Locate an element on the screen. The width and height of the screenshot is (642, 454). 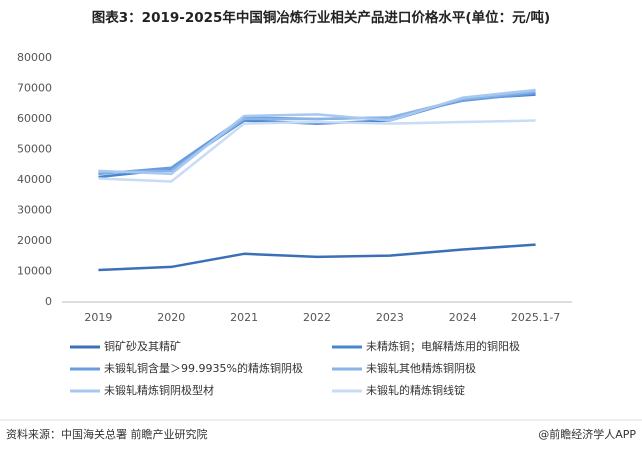
legend-label: 未锻轧精炼铜阴极型材 is located at coordinates (159, 390).